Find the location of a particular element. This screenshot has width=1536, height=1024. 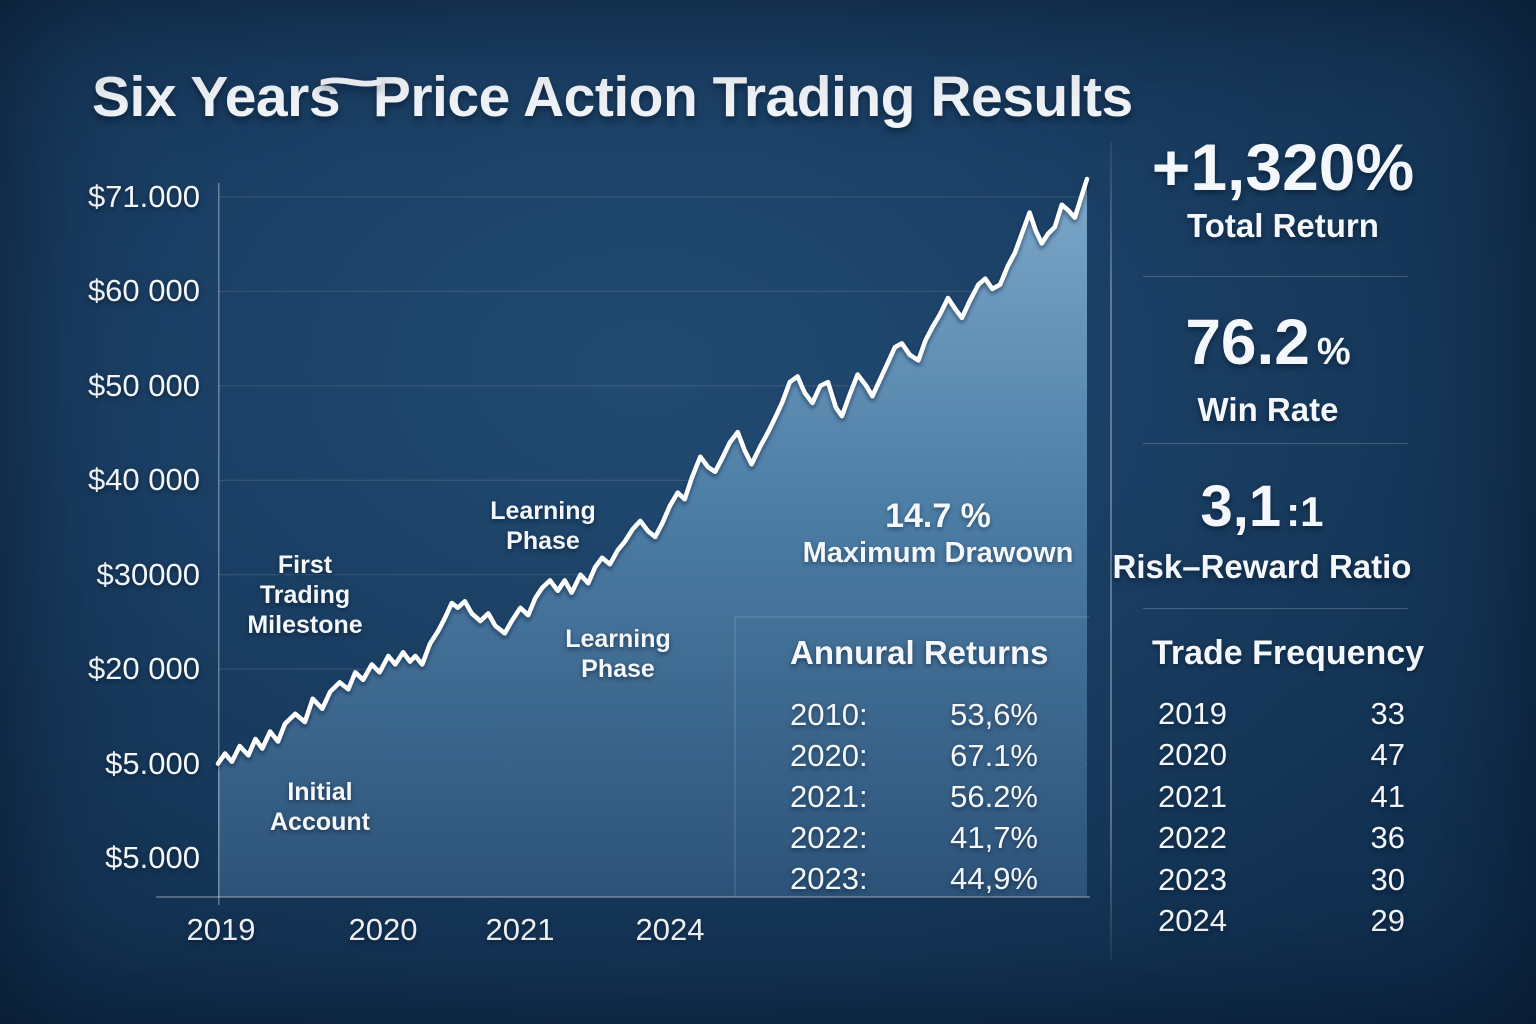

annotation-learning-phase-2: Learning Phase is located at coordinates (618, 654).